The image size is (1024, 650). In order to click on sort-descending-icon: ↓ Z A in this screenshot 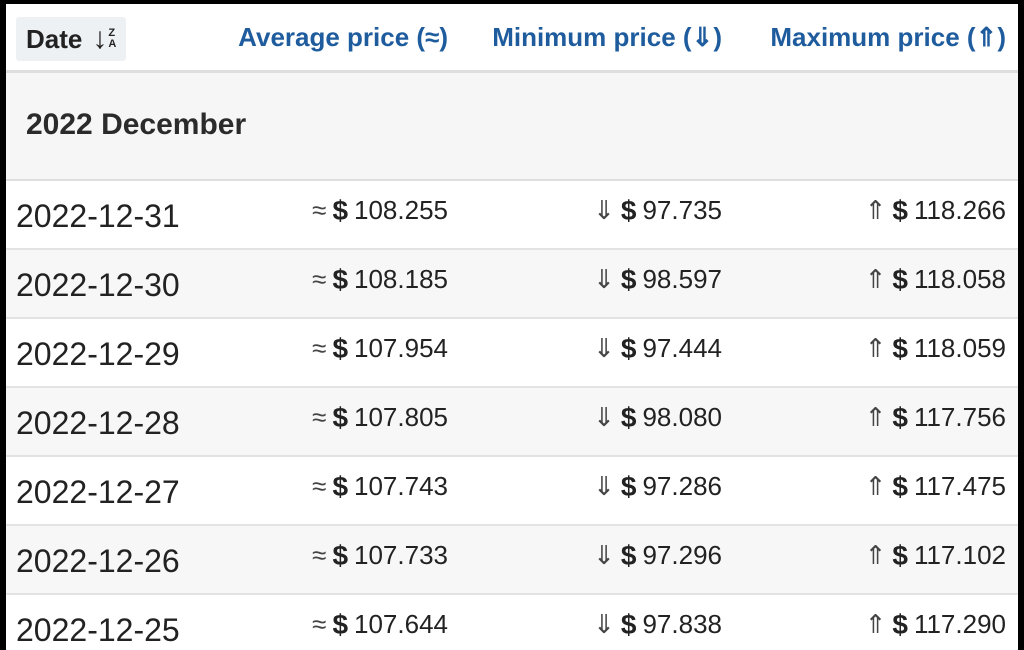, I will do `click(104, 39)`.